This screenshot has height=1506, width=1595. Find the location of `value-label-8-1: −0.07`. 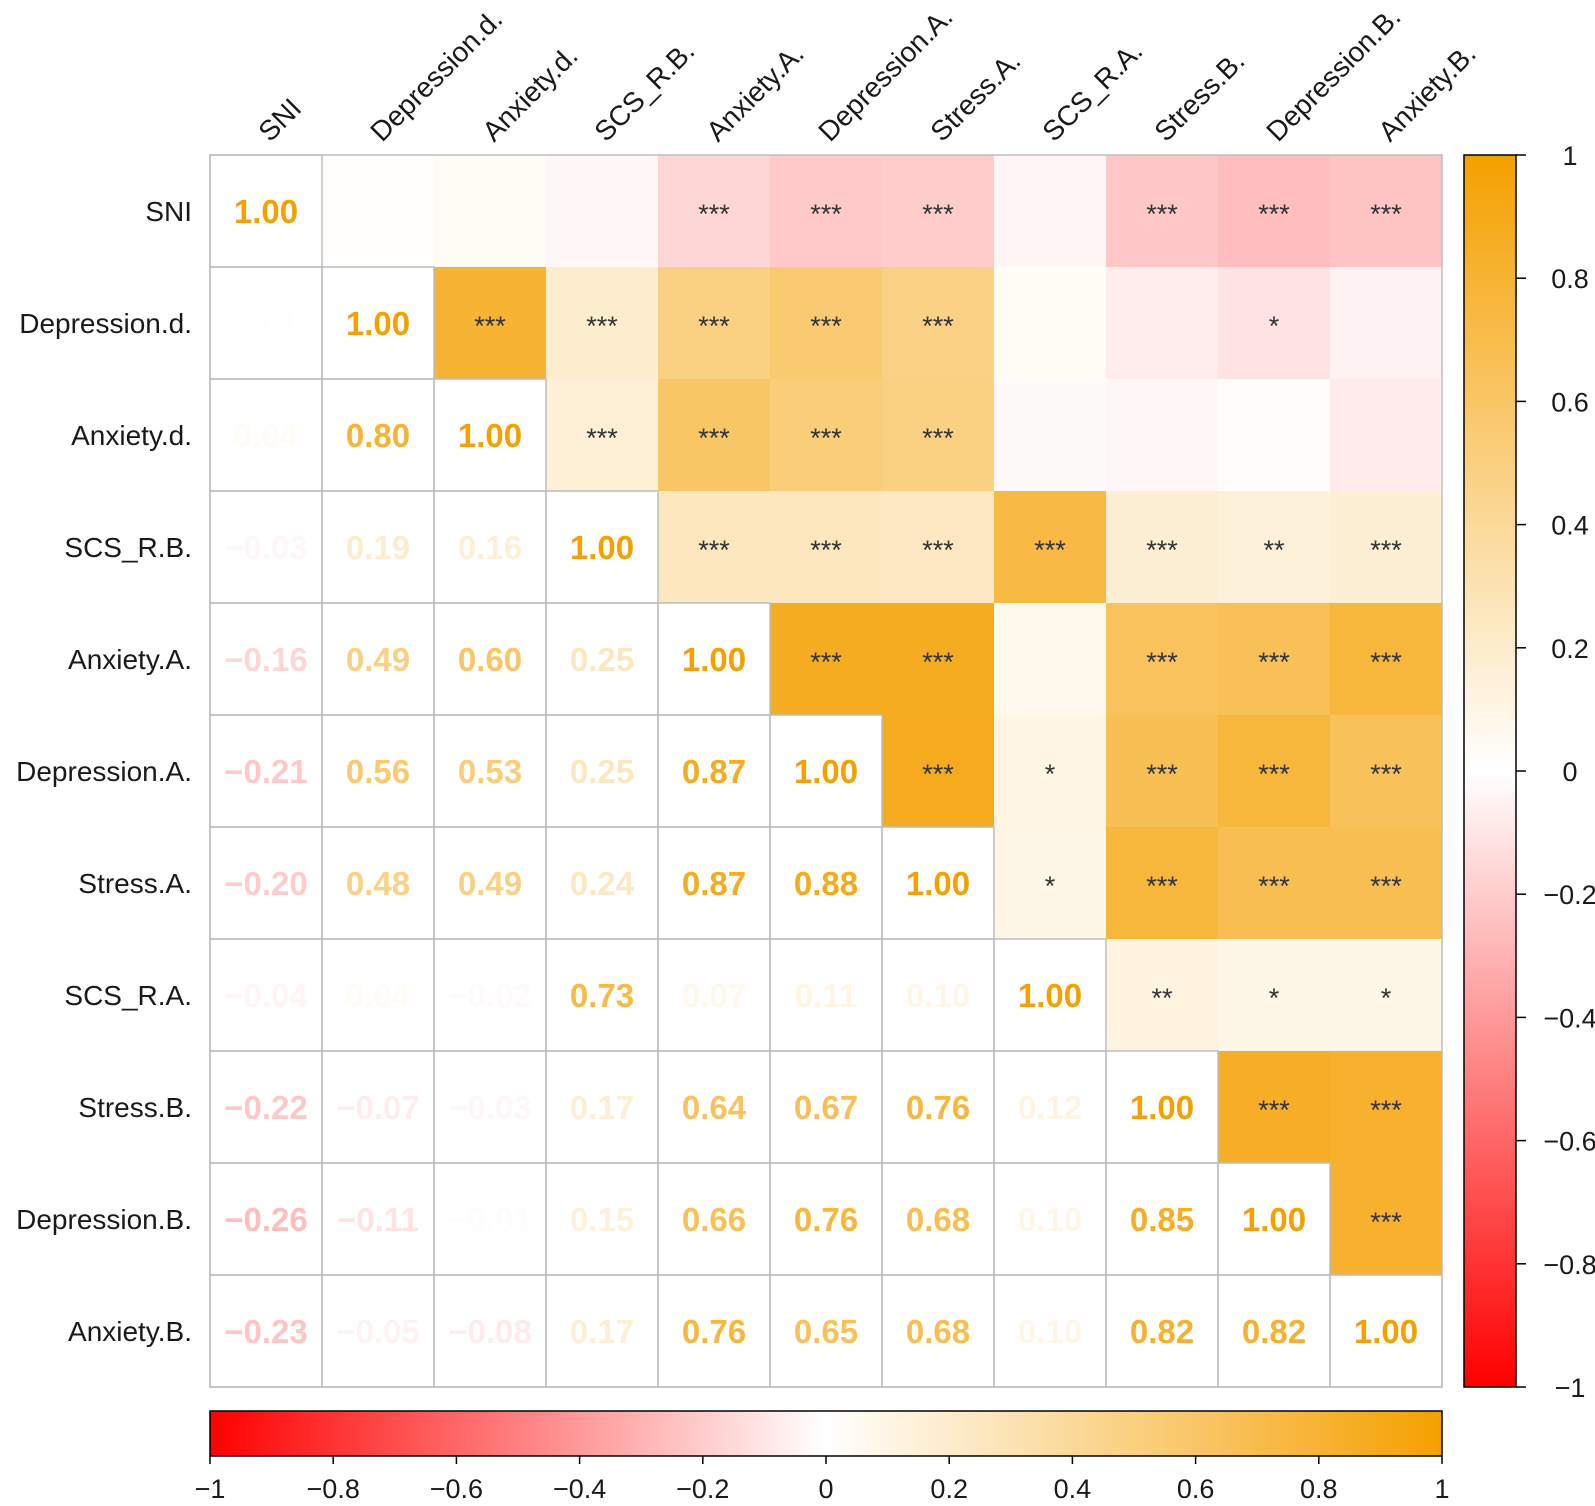

value-label-8-1: −0.07 is located at coordinates (378, 1107).